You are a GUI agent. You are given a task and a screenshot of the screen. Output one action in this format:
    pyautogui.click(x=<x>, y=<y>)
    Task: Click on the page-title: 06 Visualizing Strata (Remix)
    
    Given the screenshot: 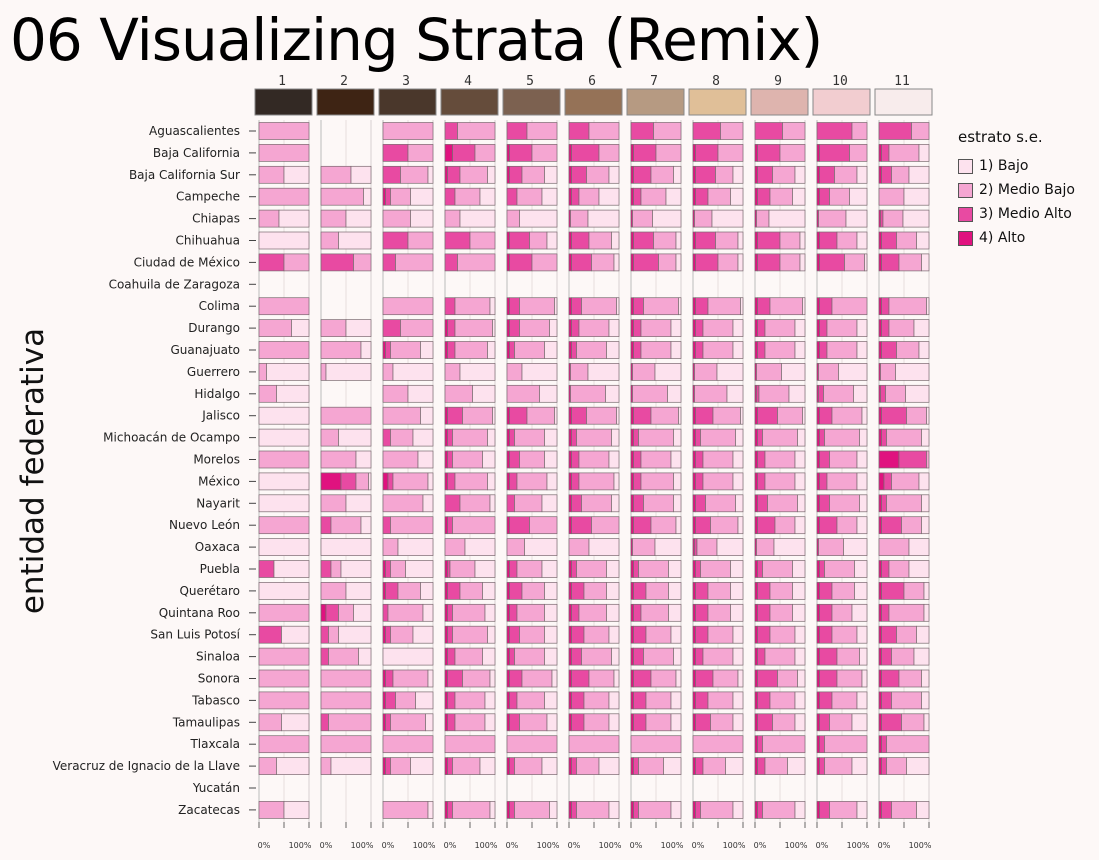 What is the action you would take?
    pyautogui.click(x=416, y=40)
    